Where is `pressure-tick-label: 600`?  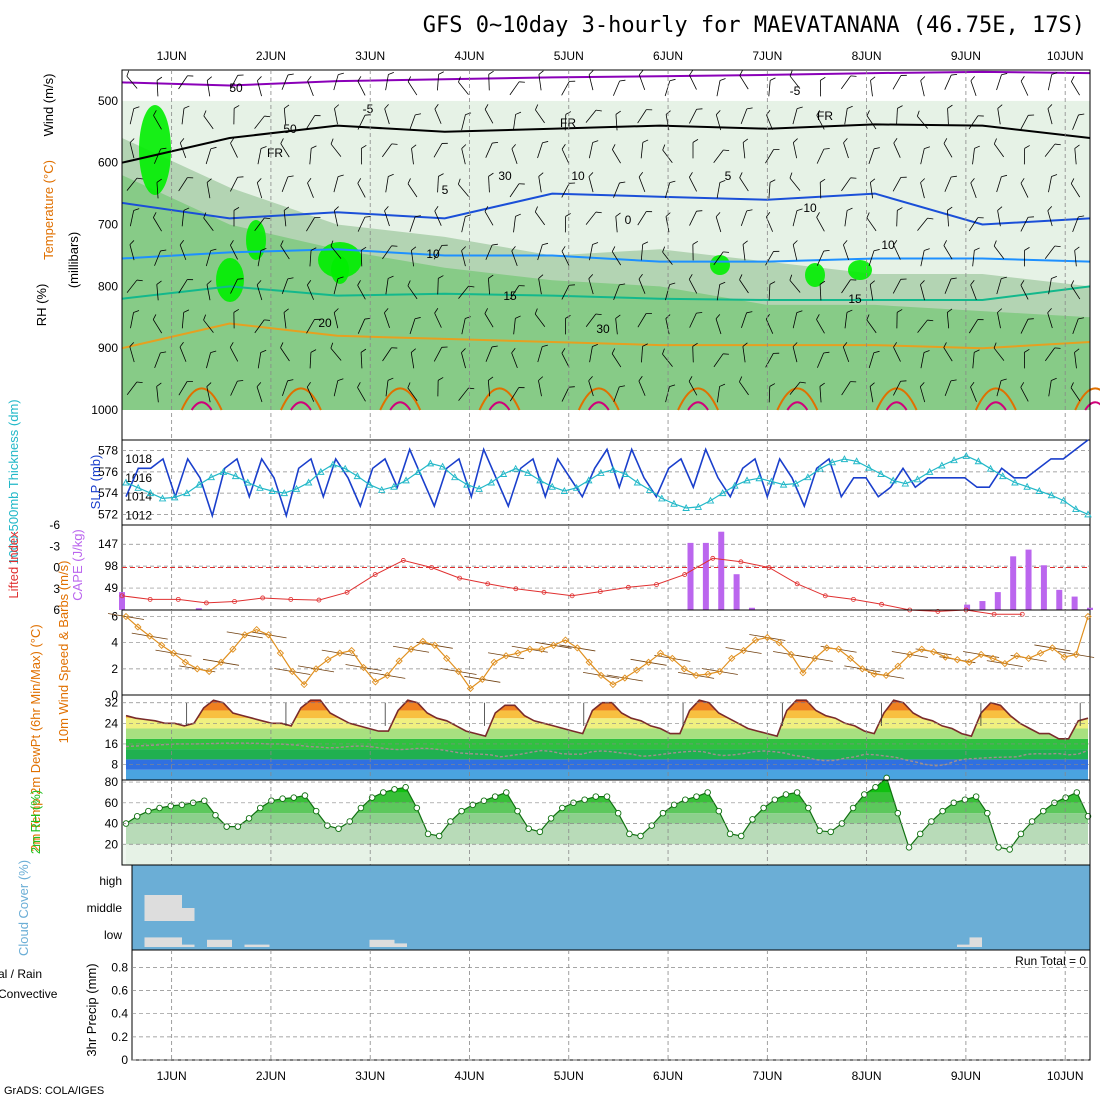
pressure-tick-label: 600 is located at coordinates (108, 163).